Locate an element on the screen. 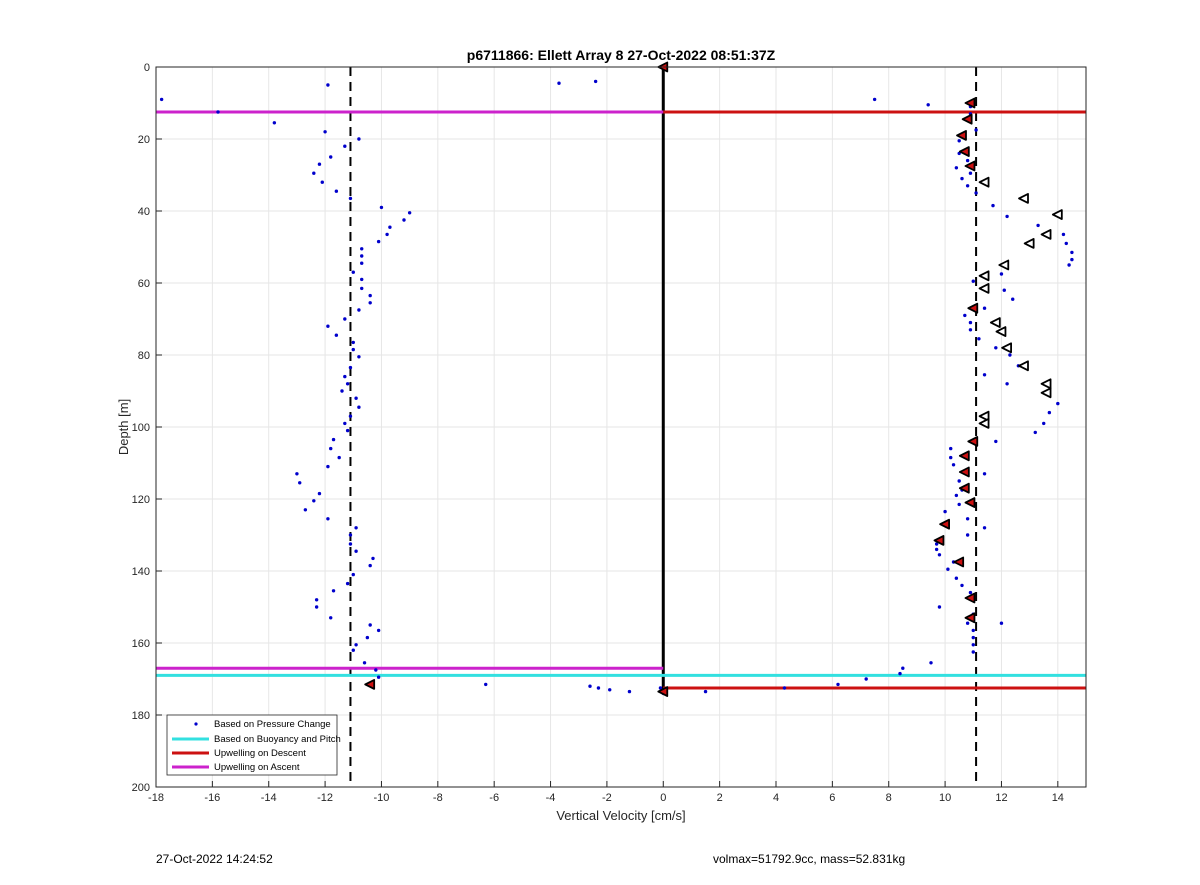  x-tick-label: 6 is located at coordinates (832, 798).